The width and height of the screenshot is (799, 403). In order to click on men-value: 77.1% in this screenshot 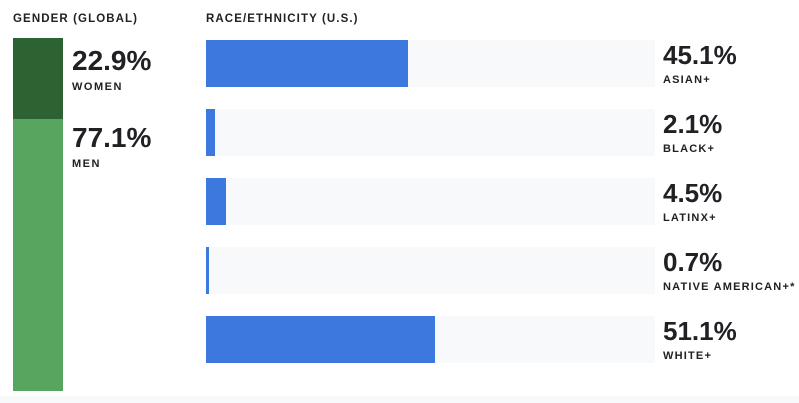, I will do `click(112, 137)`.